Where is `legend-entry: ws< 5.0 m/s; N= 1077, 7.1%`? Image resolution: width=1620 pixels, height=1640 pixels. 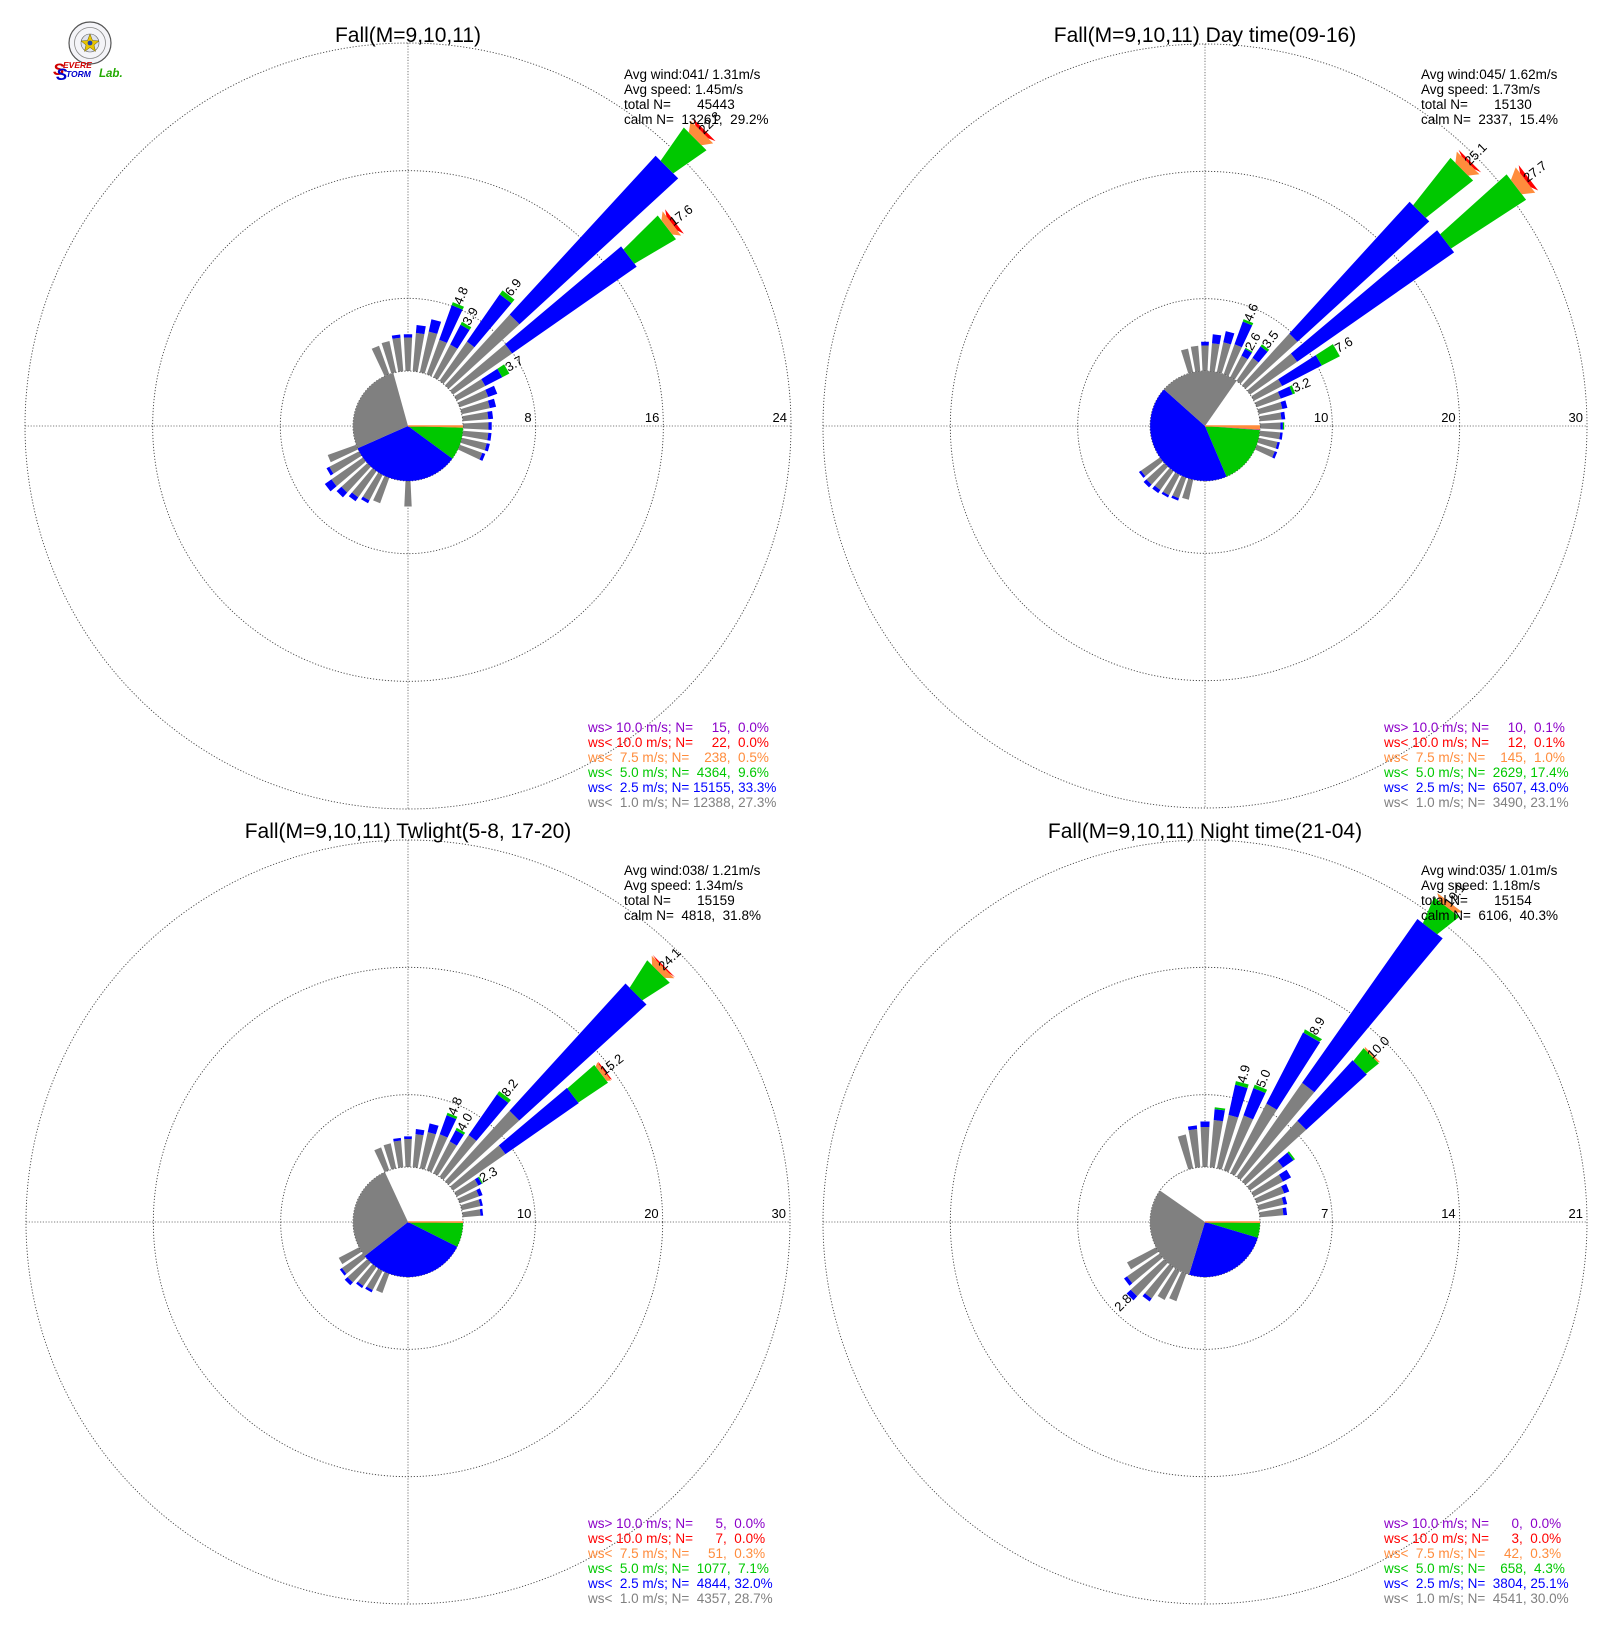
legend-entry: ws< 5.0 m/s; N= 1077, 7.1% is located at coordinates (678, 1568).